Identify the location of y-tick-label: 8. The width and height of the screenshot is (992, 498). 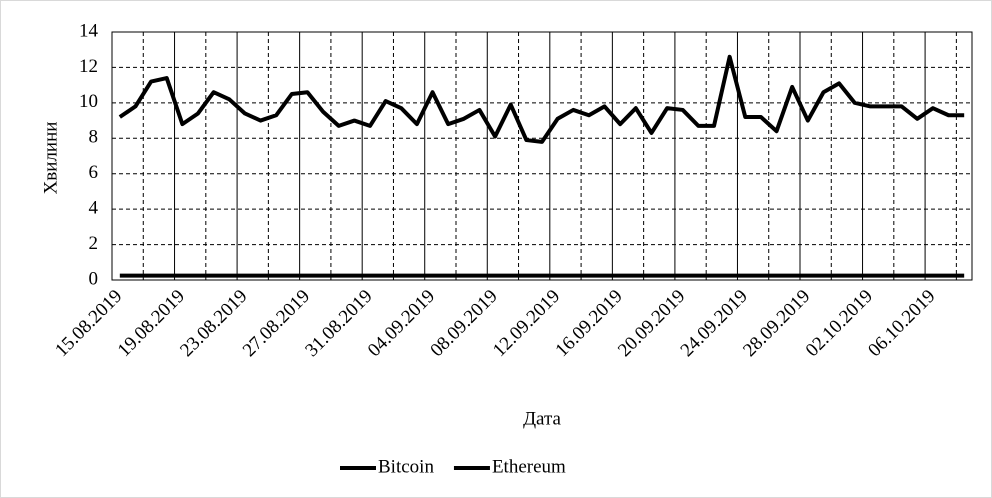
(94, 137).